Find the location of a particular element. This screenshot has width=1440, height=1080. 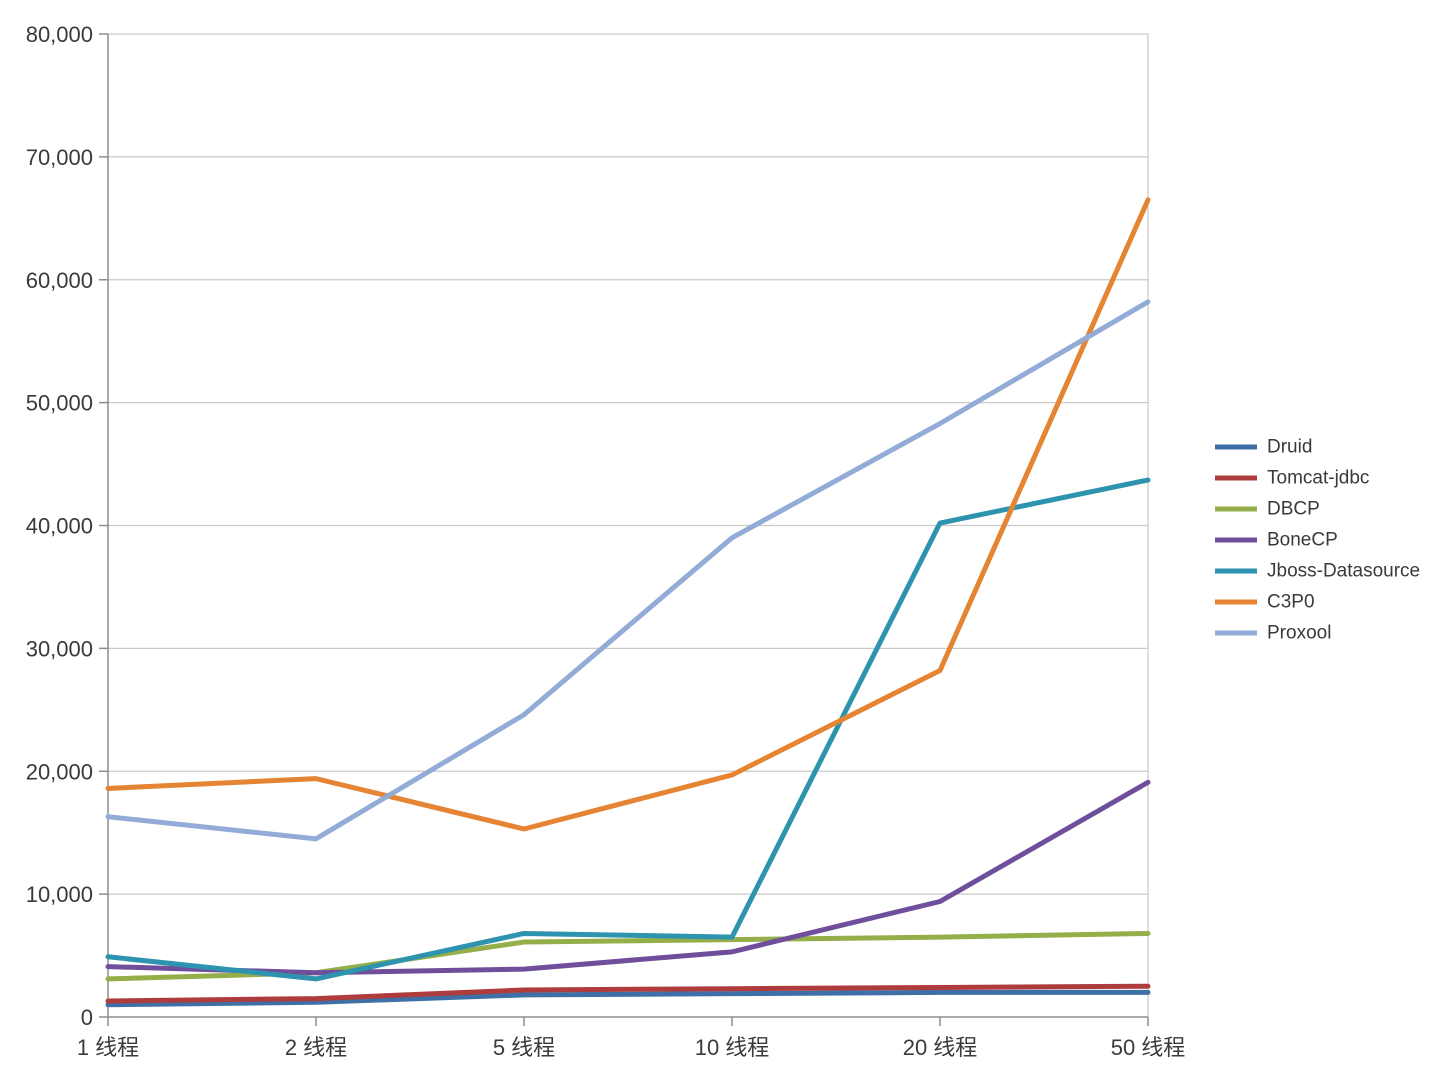

y-tick-label: 80,000 is located at coordinates (59, 34).